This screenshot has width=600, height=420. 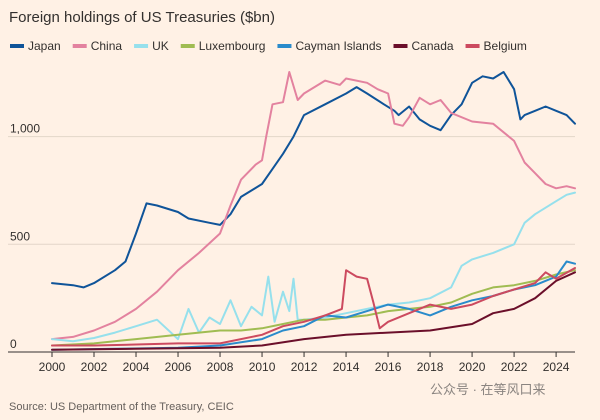 I want to click on legend-swatch-cayman-islands, so click(x=284, y=46).